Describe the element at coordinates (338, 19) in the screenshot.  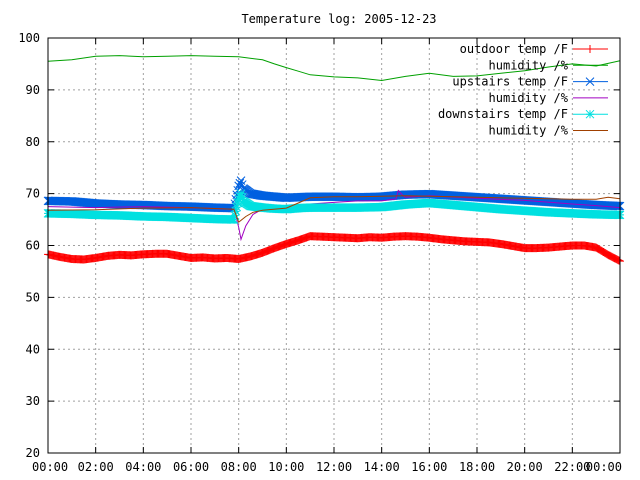
I see `chart-title: Temperature log: 2005-12-23` at that location.